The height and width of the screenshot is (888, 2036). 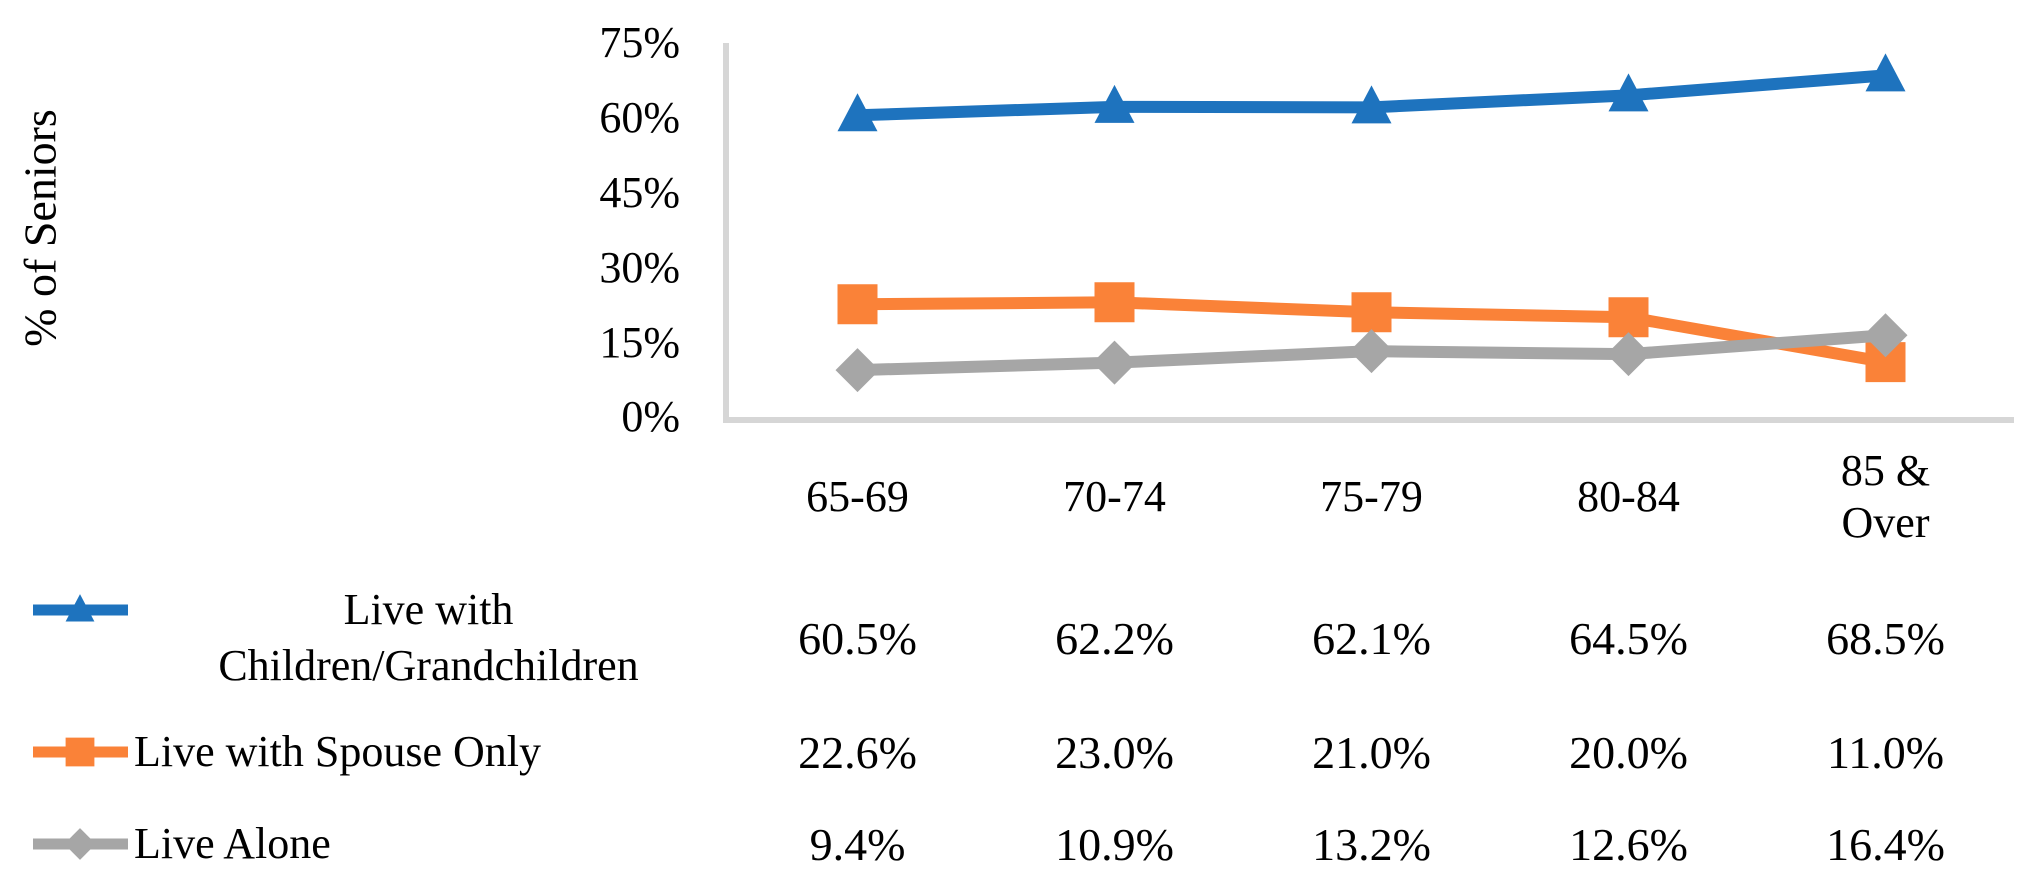 I want to click on legend-swatch-diamond-icon, so click(x=80, y=844).